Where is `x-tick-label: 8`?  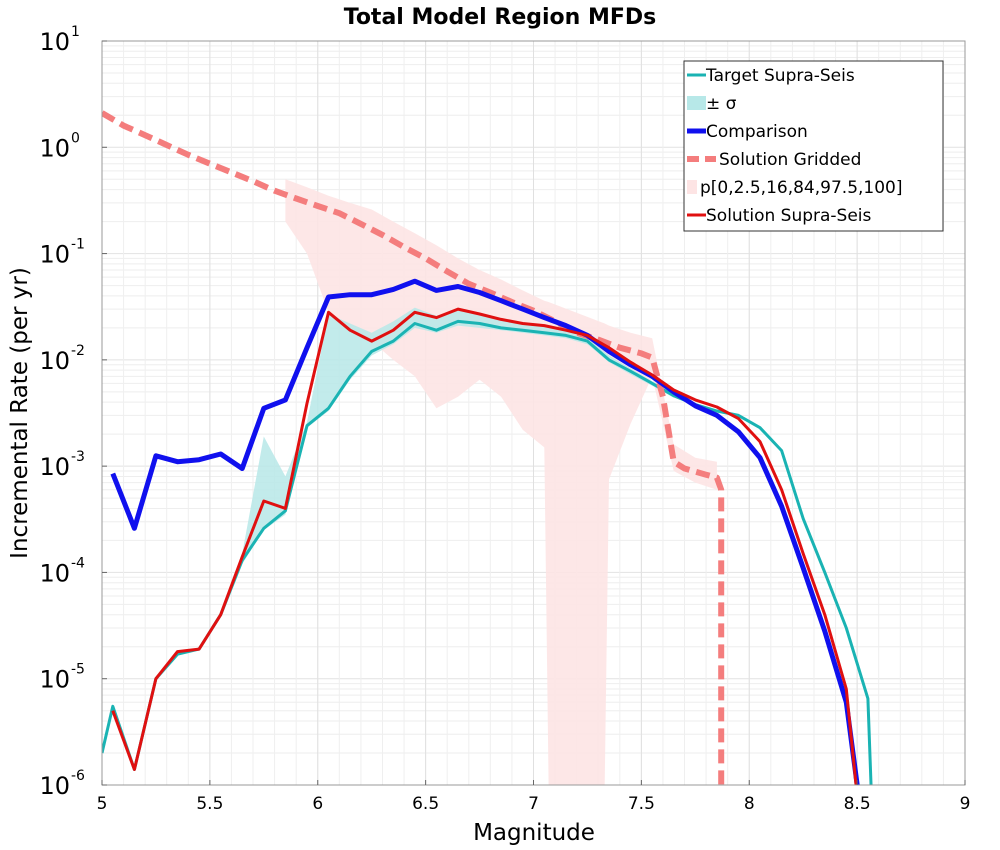
x-tick-label: 8 is located at coordinates (749, 804).